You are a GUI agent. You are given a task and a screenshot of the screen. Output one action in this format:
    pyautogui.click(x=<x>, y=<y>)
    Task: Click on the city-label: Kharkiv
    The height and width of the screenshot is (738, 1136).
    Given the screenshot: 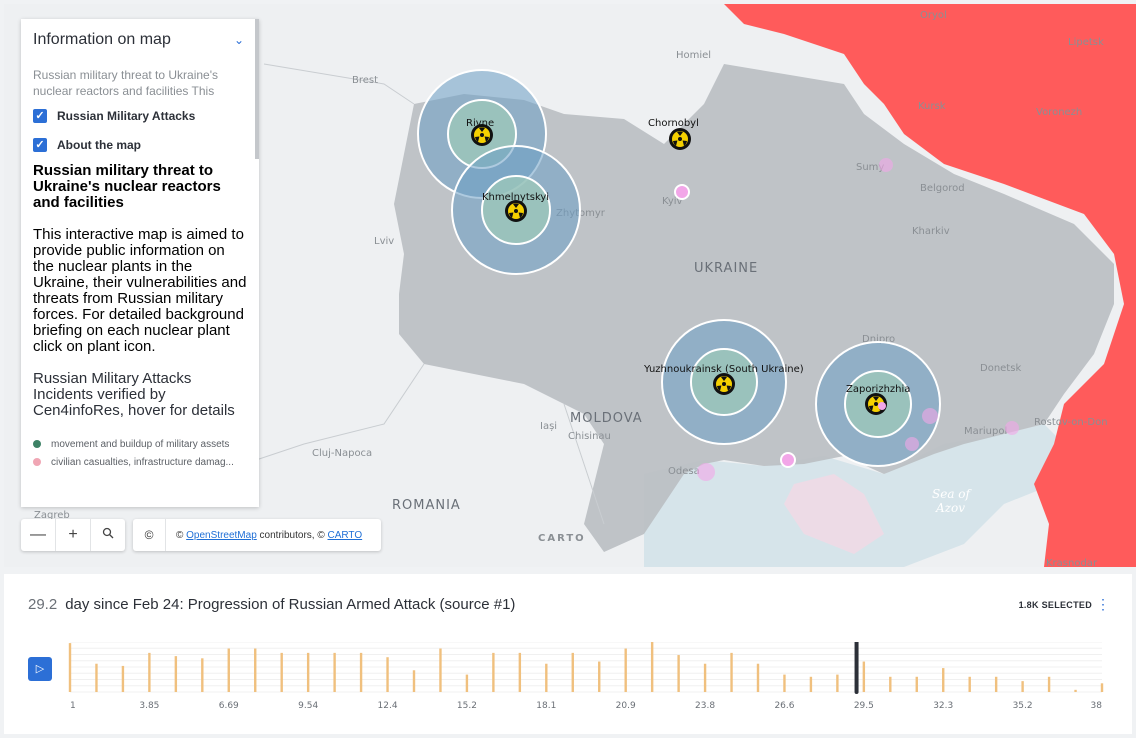 What is the action you would take?
    pyautogui.click(x=931, y=231)
    